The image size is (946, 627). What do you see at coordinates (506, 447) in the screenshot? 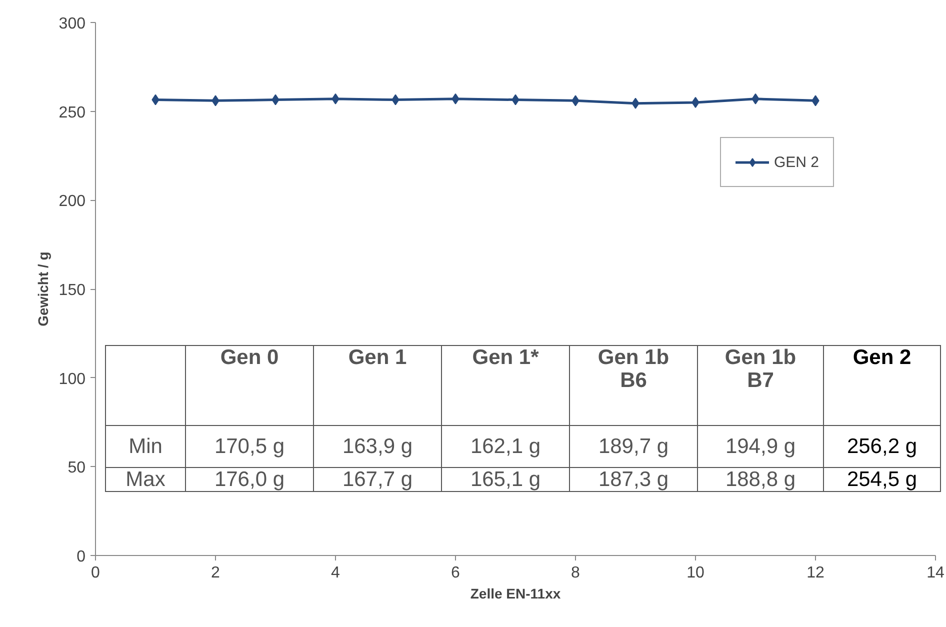
I see `annotation: 162,1 g` at bounding box center [506, 447].